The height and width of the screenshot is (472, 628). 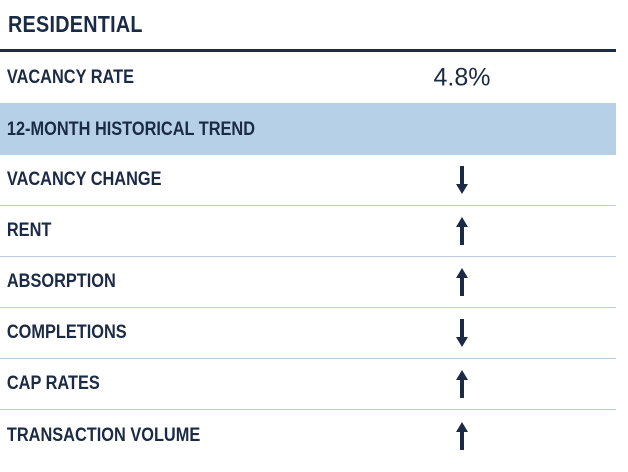 What do you see at coordinates (29, 230) in the screenshot?
I see `trend-label: RENT` at bounding box center [29, 230].